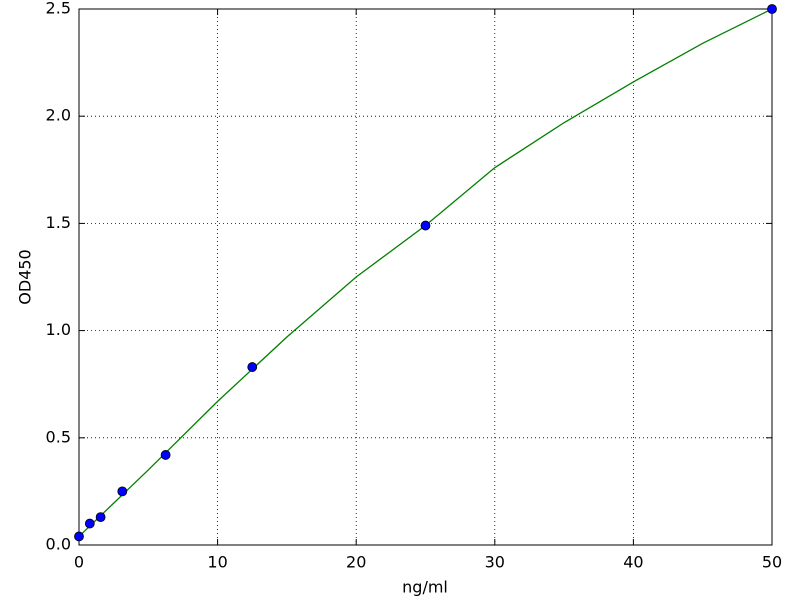 The height and width of the screenshot is (600, 800). Describe the element at coordinates (58, 329) in the screenshot. I see `y-tick-label: 1.0` at that location.